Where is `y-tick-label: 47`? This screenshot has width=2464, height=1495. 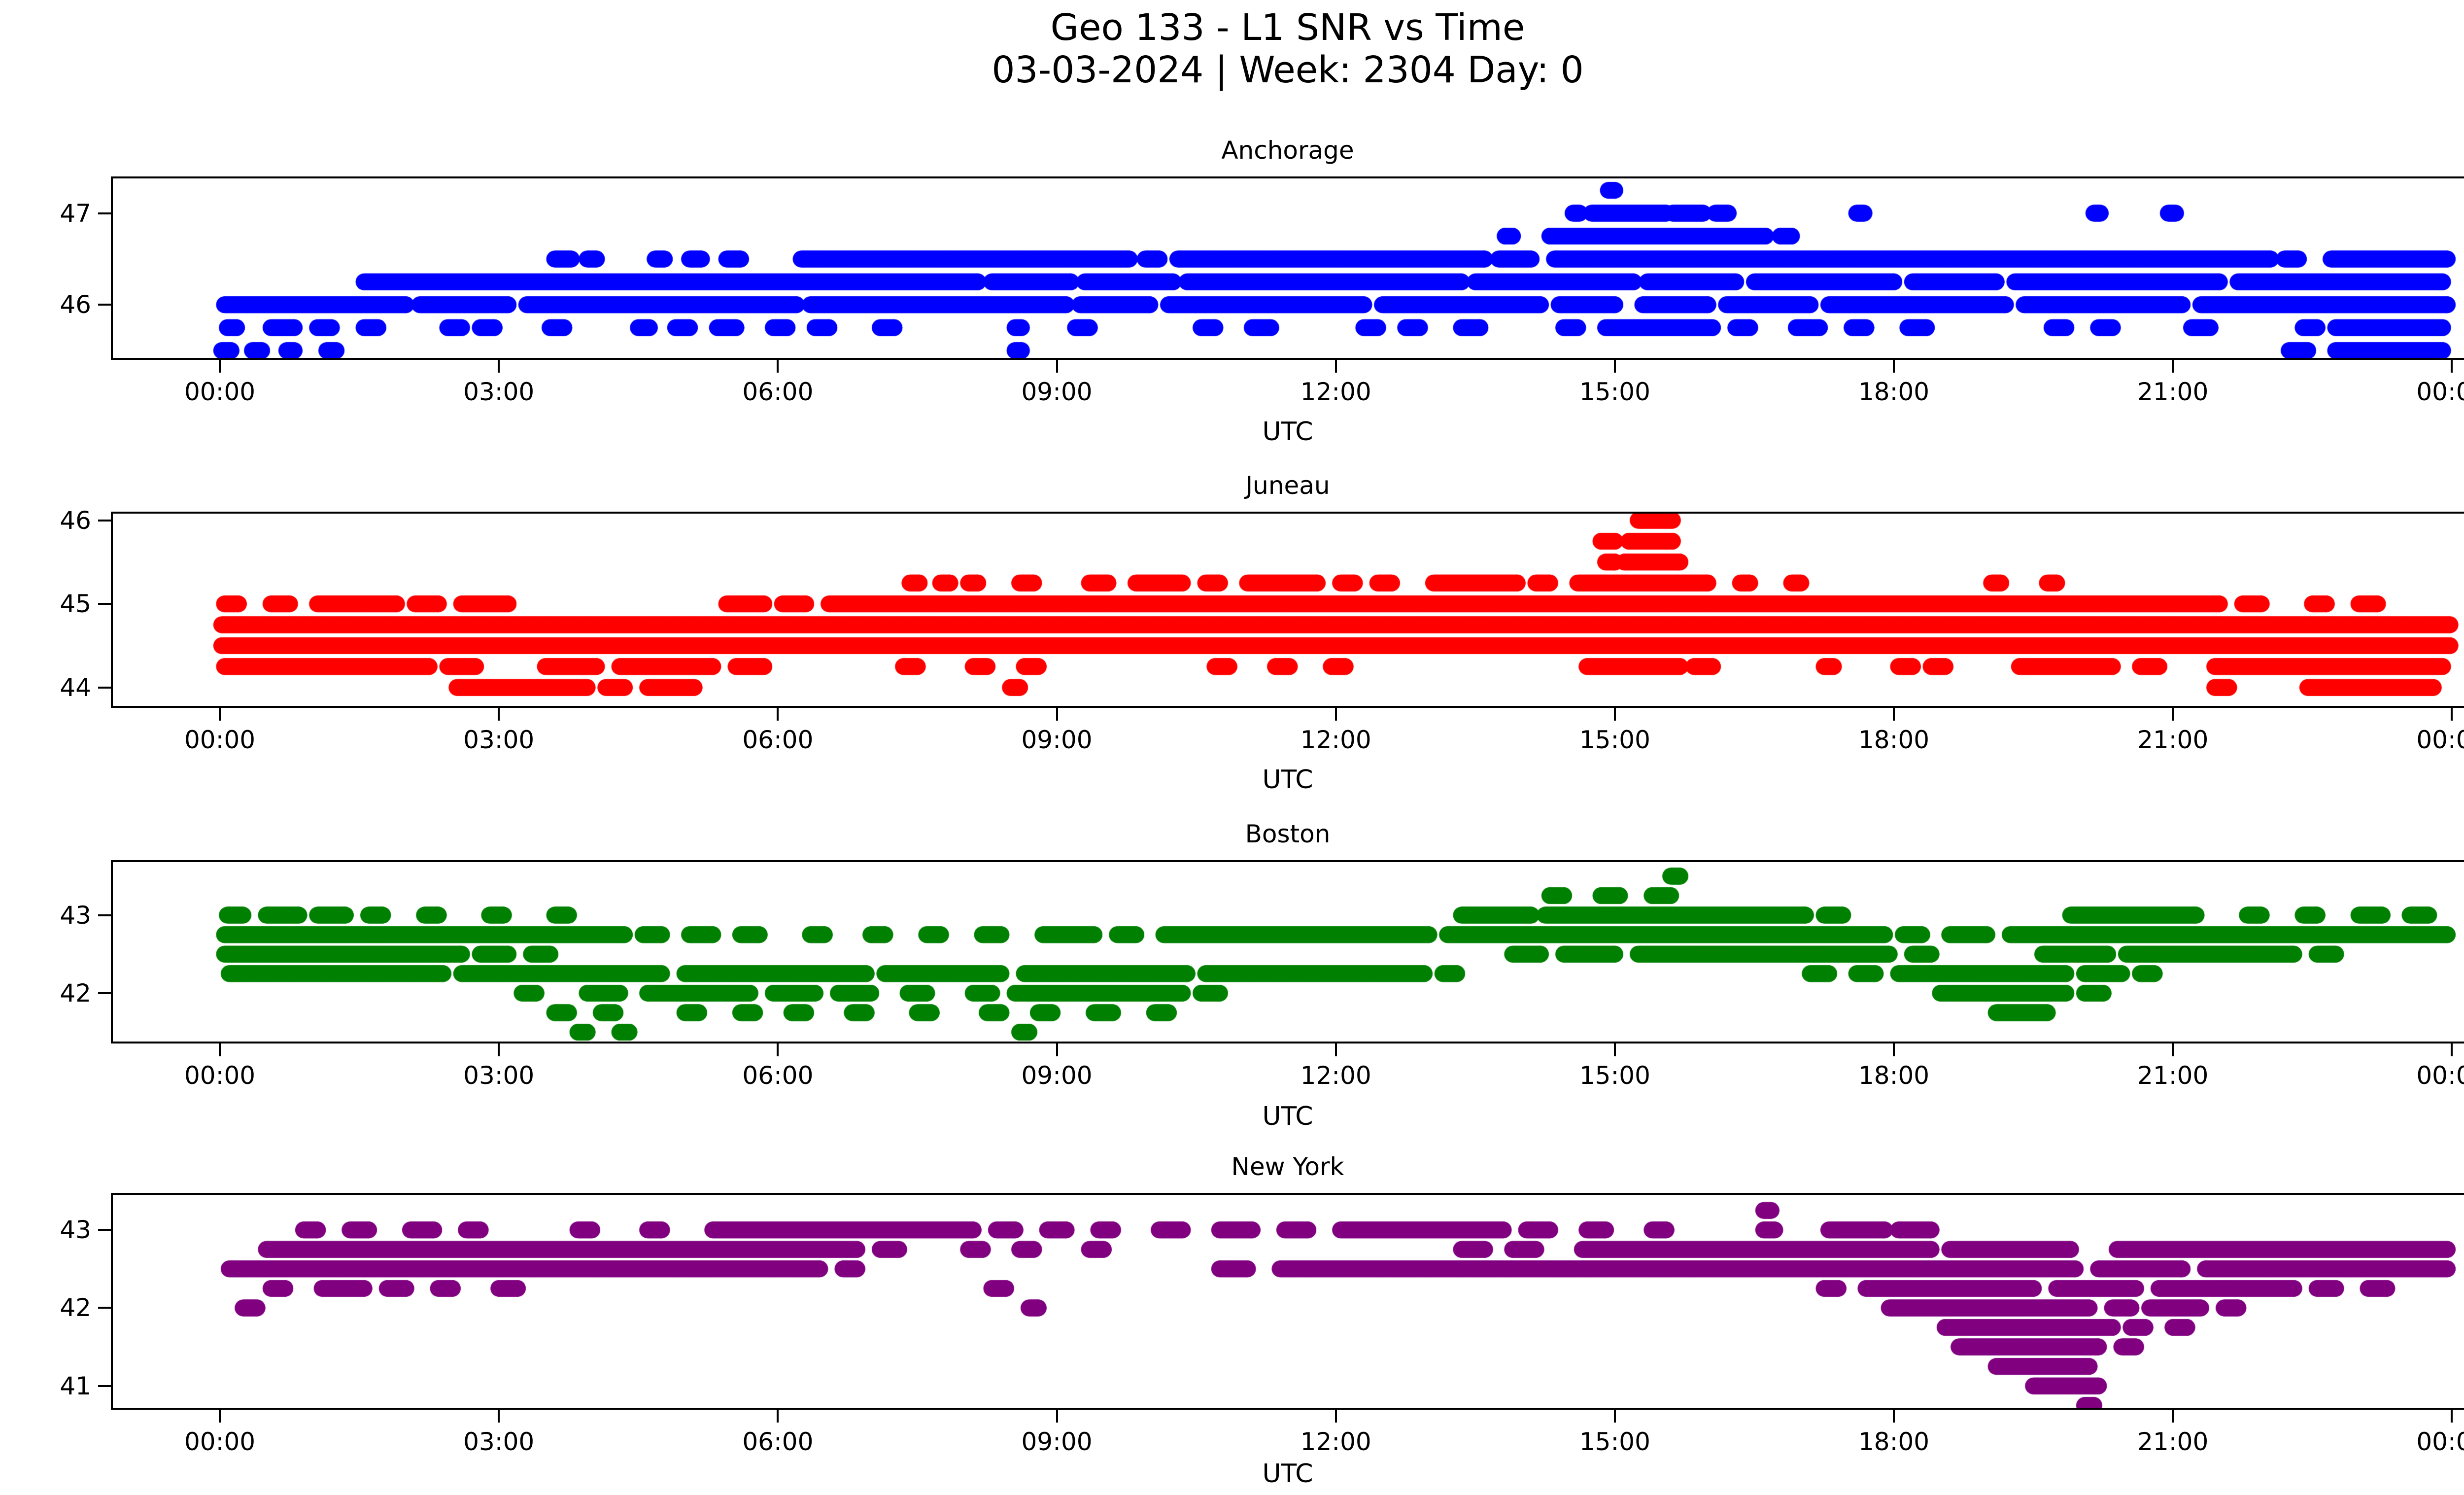 y-tick-label: 47 is located at coordinates (75, 213).